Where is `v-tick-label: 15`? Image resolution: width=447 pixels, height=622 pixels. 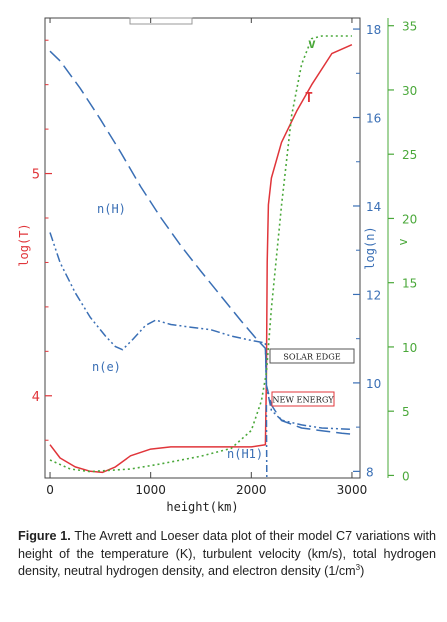 v-tick-label: 15 is located at coordinates (409, 284).